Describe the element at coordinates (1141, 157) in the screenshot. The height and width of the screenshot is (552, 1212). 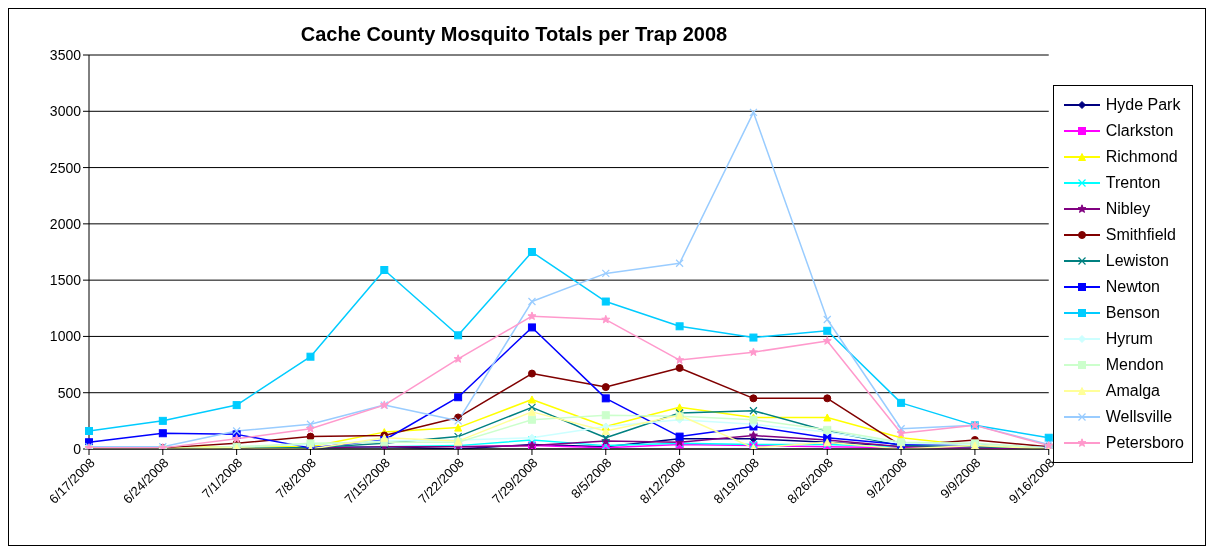
I see `legend-label: Richmond` at that location.